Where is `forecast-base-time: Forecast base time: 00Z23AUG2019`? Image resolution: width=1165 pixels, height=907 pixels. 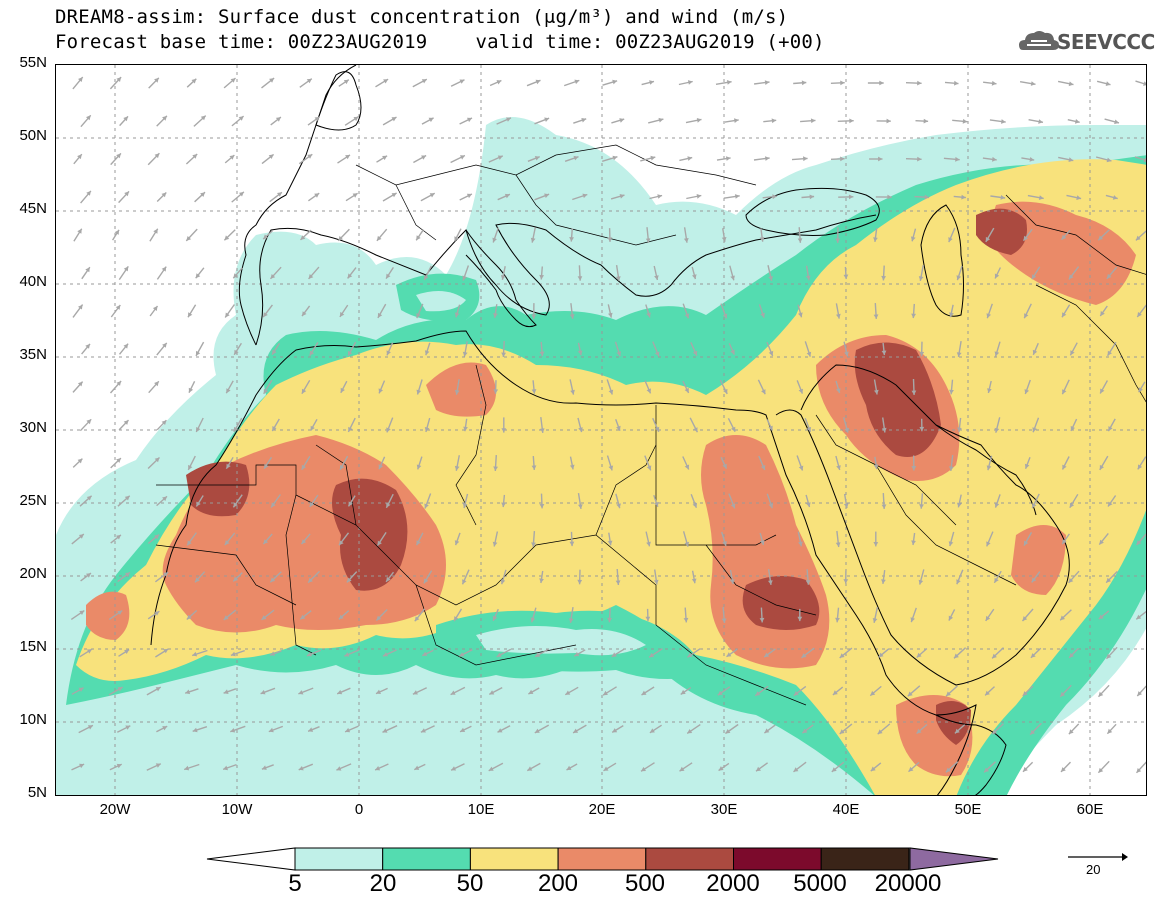 forecast-base-time: Forecast base time: 00Z23AUG2019 is located at coordinates (241, 42).